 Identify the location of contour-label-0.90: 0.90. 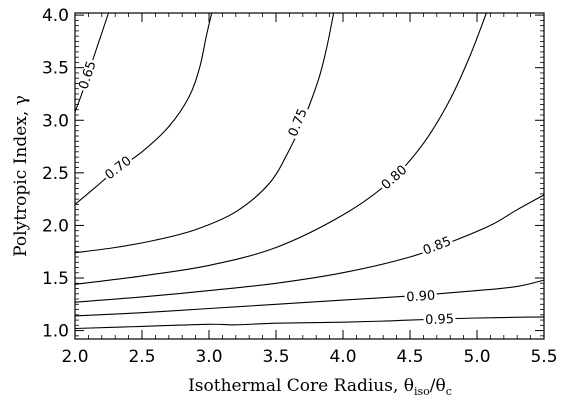
(421, 295).